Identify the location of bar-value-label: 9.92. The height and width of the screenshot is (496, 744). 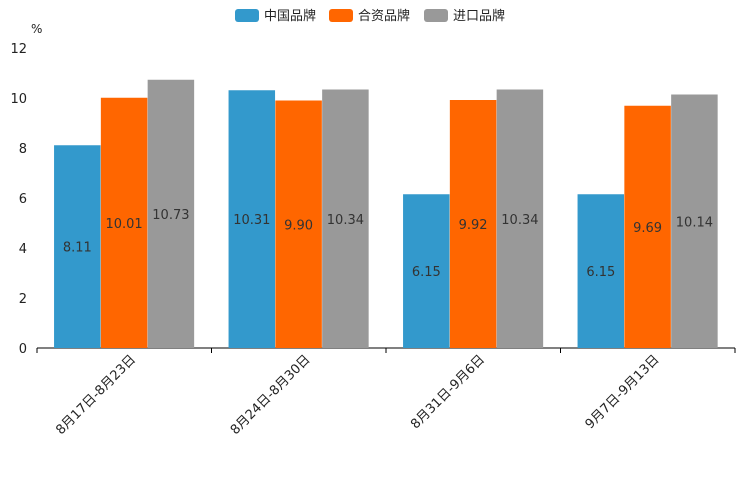
(473, 225).